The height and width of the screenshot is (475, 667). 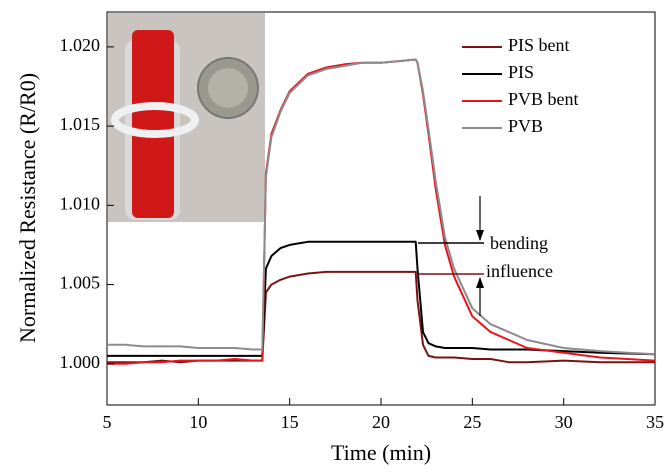 I want to click on bending-annotation, so click(x=451, y=256).